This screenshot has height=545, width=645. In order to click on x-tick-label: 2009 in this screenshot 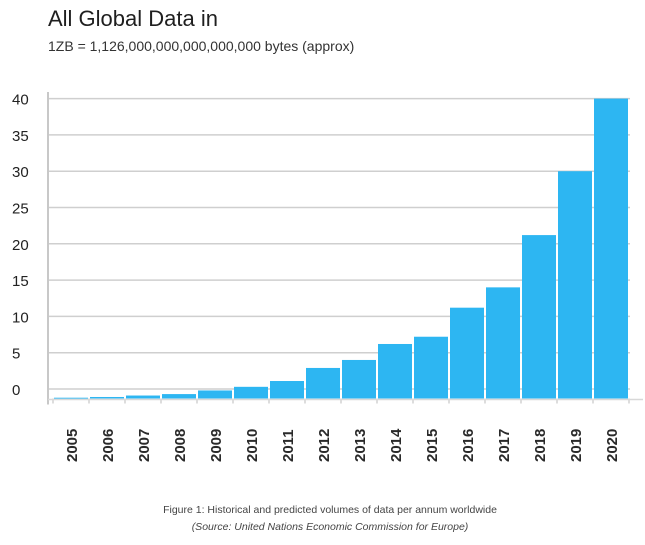, I will do `click(216, 445)`.